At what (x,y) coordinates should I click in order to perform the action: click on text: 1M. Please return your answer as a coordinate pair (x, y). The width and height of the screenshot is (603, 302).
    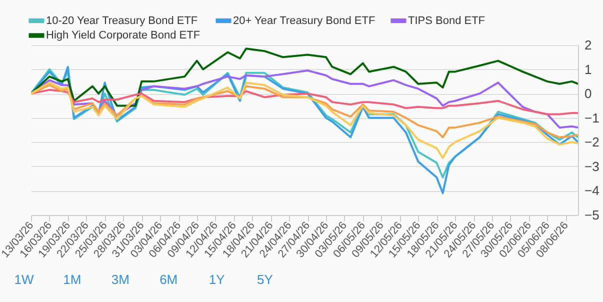
    Looking at the image, I should click on (72, 279).